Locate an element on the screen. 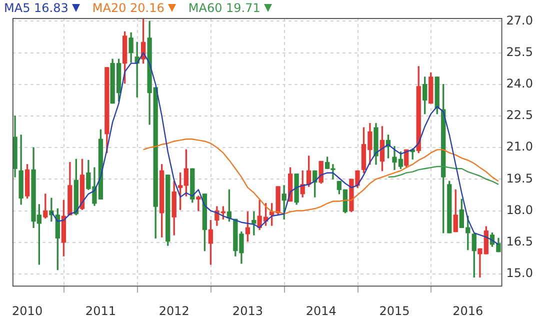 The width and height of the screenshot is (540, 331). x-tick-label: 2014 is located at coordinates (321, 311).